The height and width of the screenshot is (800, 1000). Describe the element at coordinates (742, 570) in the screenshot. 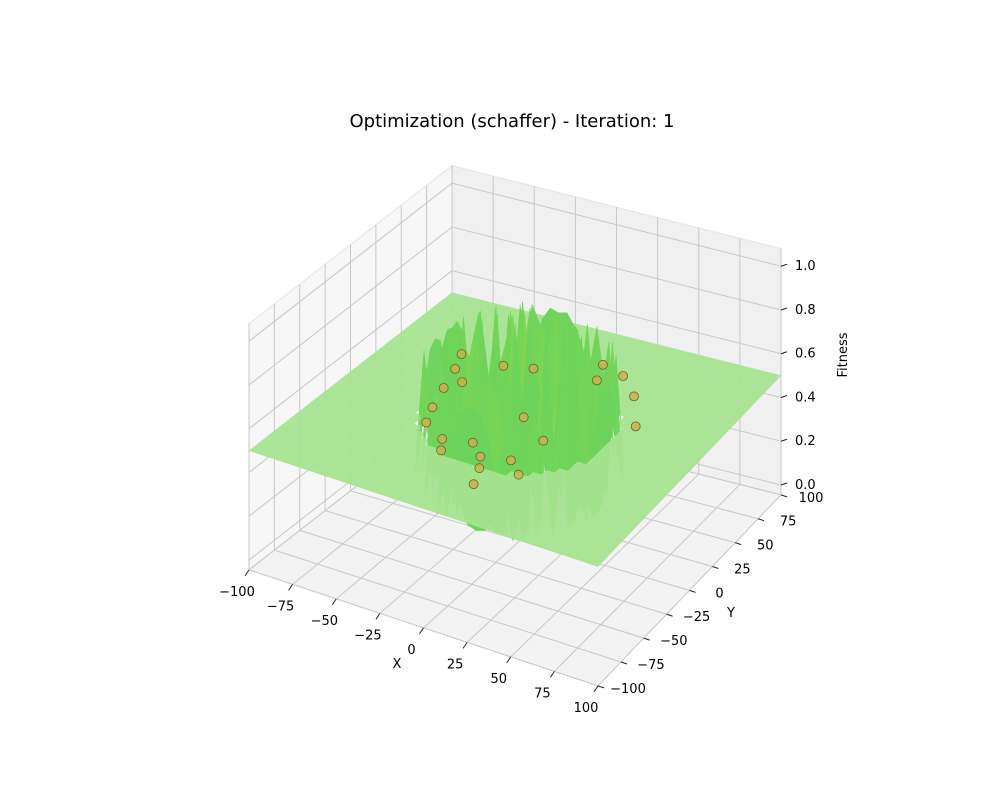

I see `y-tick-label: 25` at that location.